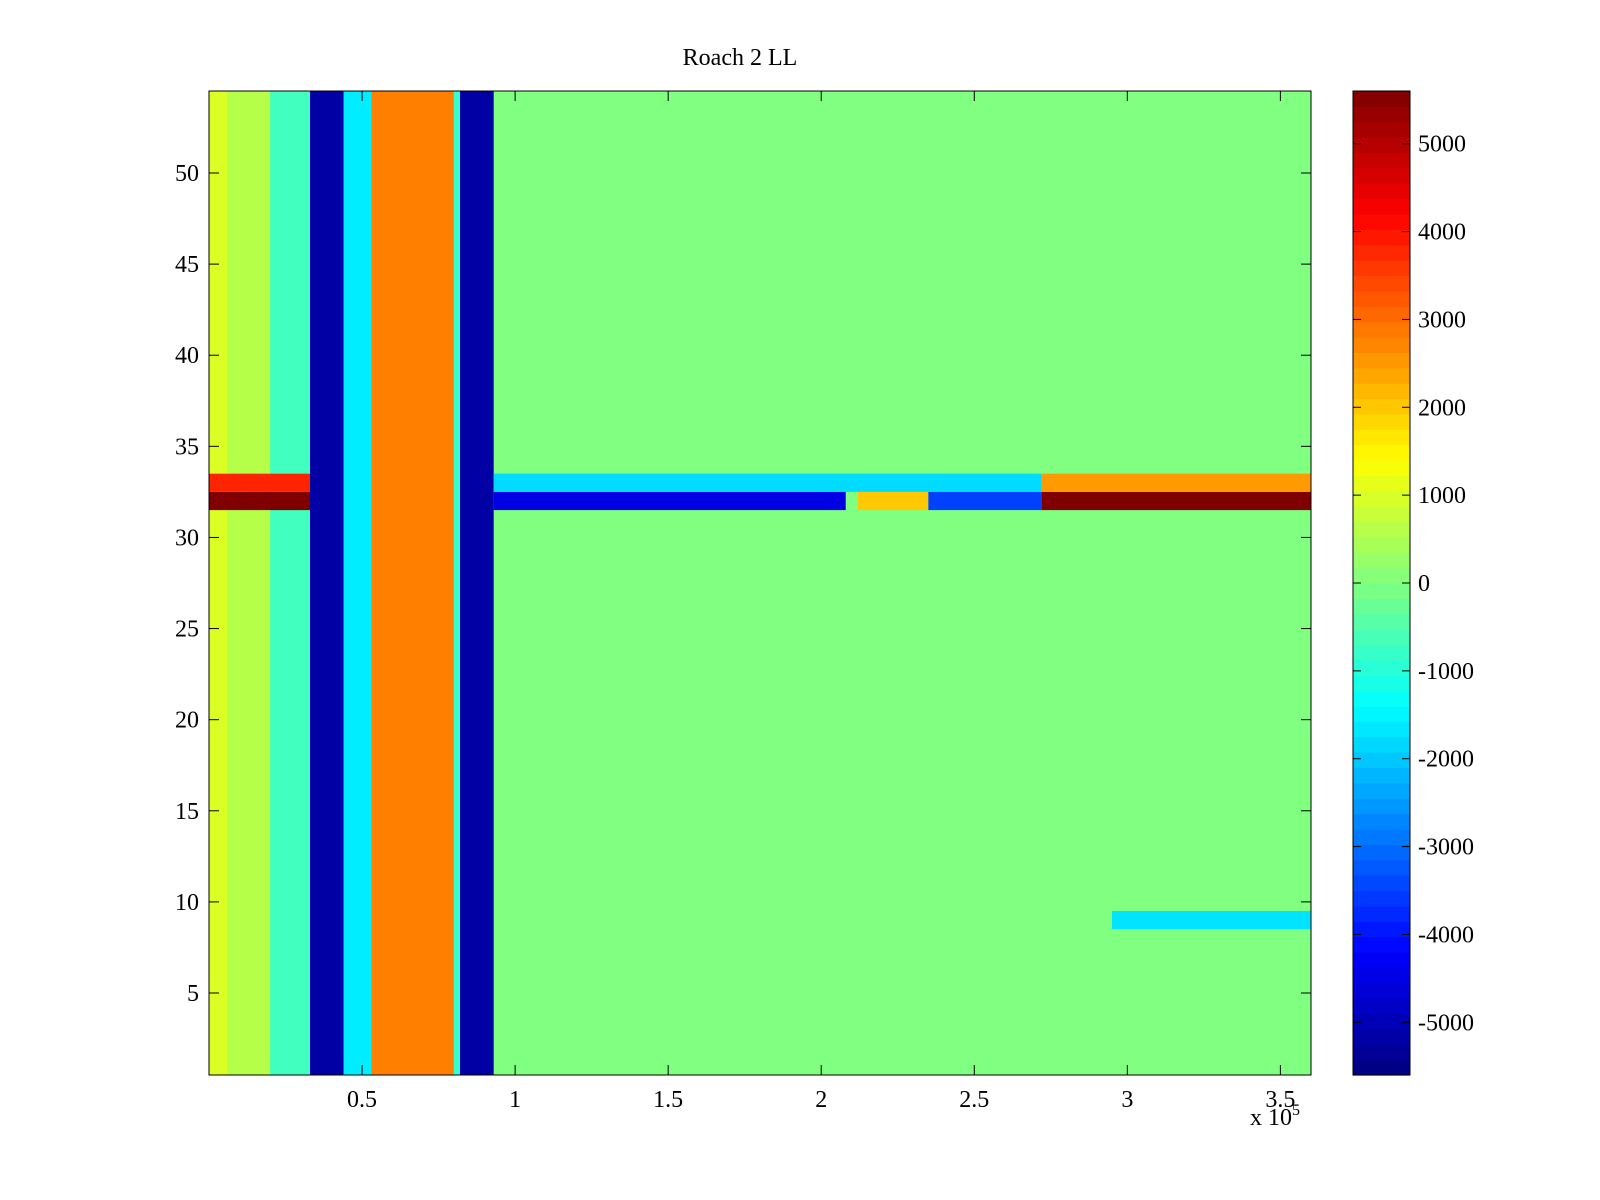 Image resolution: width=1600 pixels, height=1200 pixels. Describe the element at coordinates (1446, 1023) in the screenshot. I see `colorbar-tick-label: -5000` at that location.